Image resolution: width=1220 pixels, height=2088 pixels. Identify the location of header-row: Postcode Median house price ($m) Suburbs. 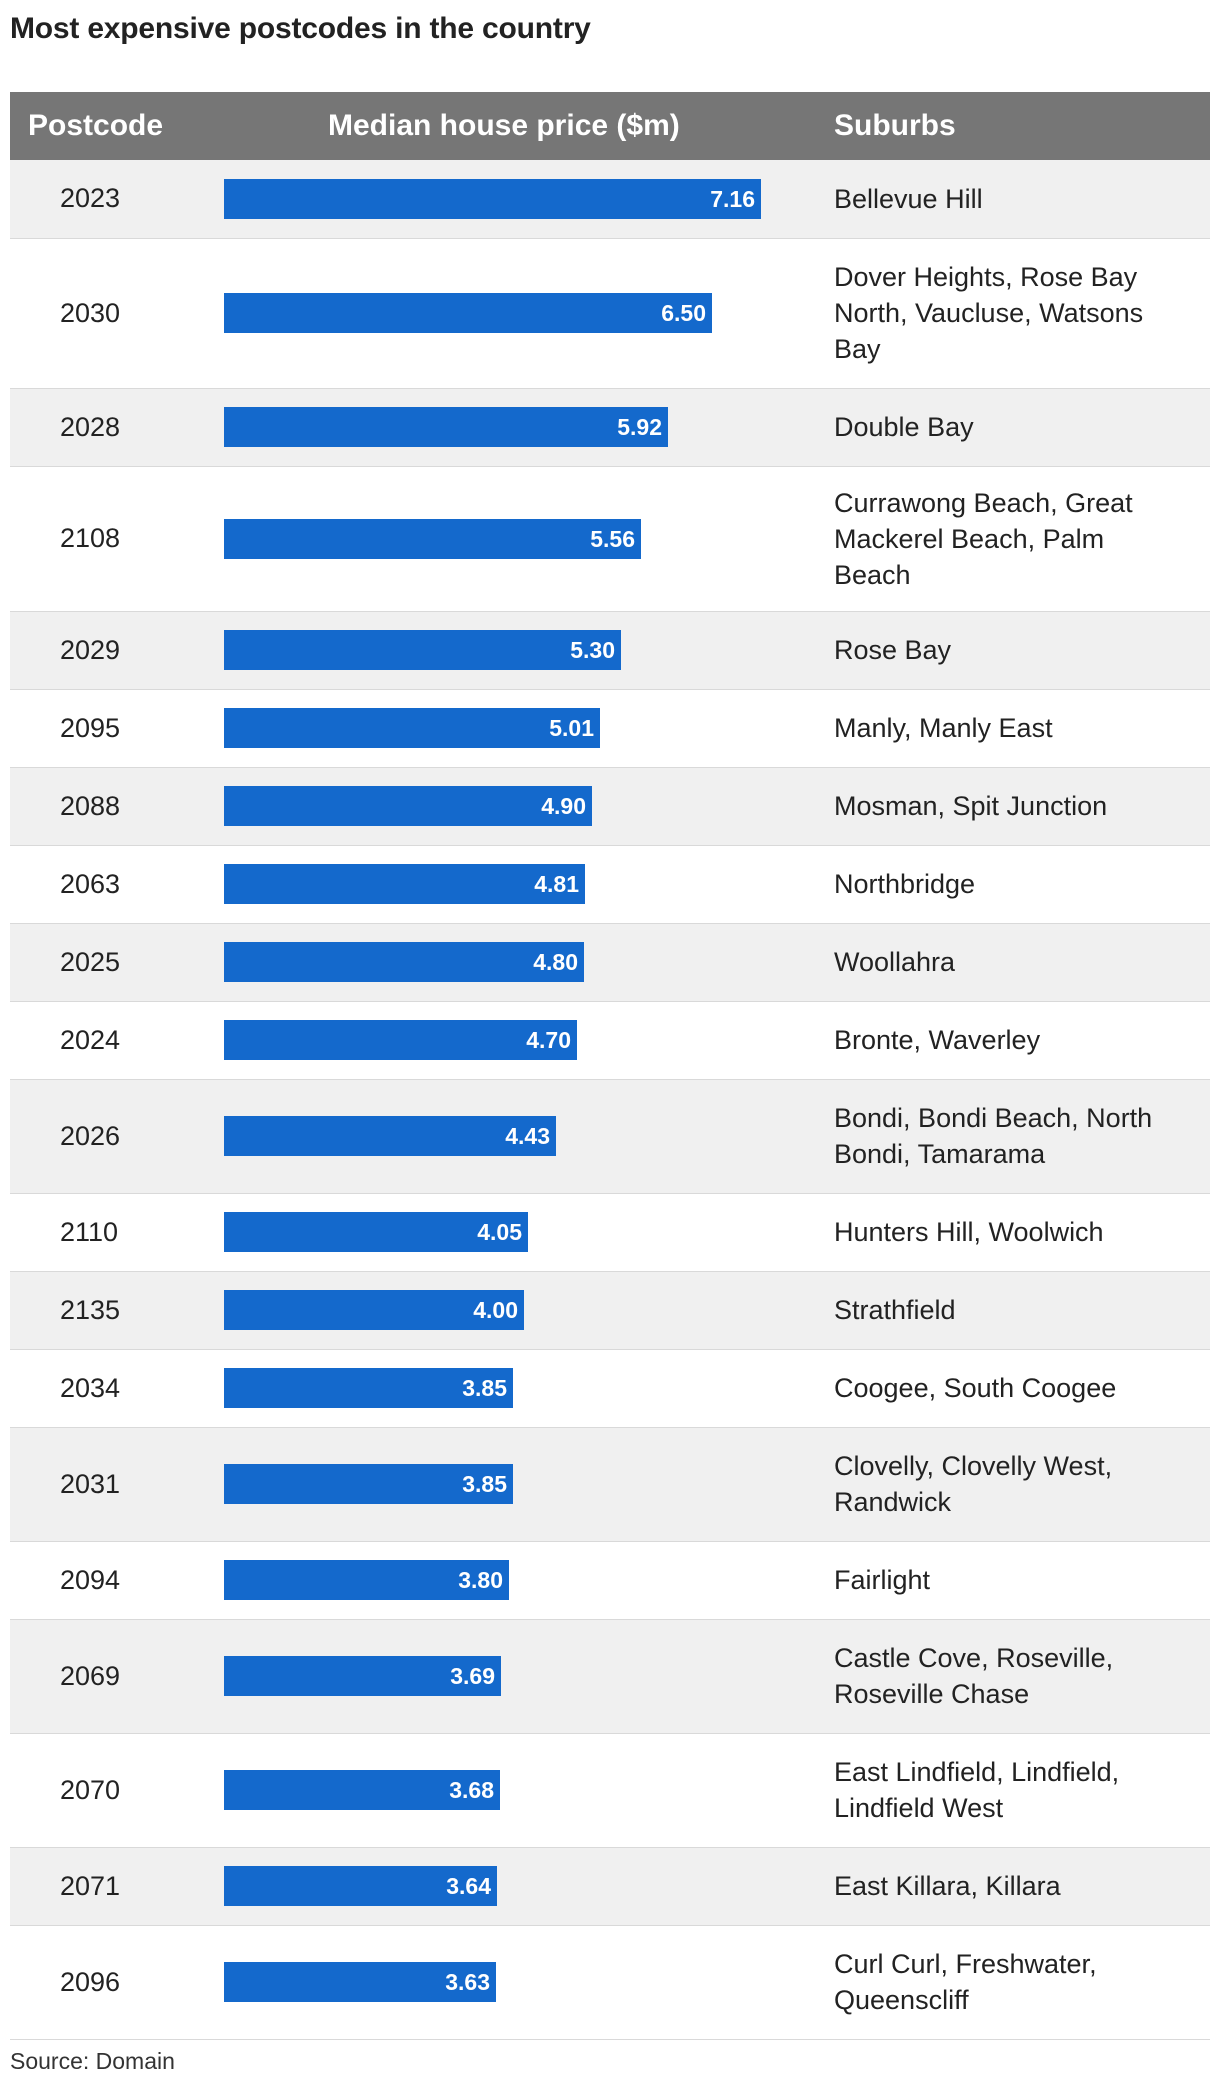
(610, 126).